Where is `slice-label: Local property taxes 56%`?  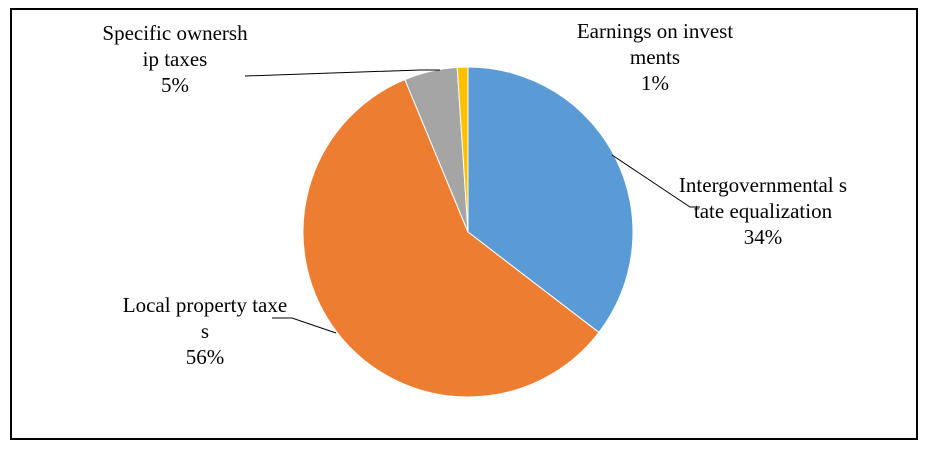 slice-label: Local property taxes 56% is located at coordinates (205, 331).